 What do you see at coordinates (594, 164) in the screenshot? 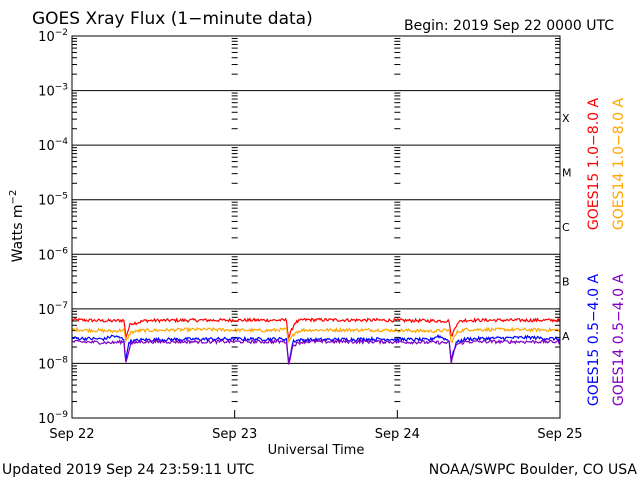
I see `legend-entry: GOES15 1.0−8.0 A` at bounding box center [594, 164].